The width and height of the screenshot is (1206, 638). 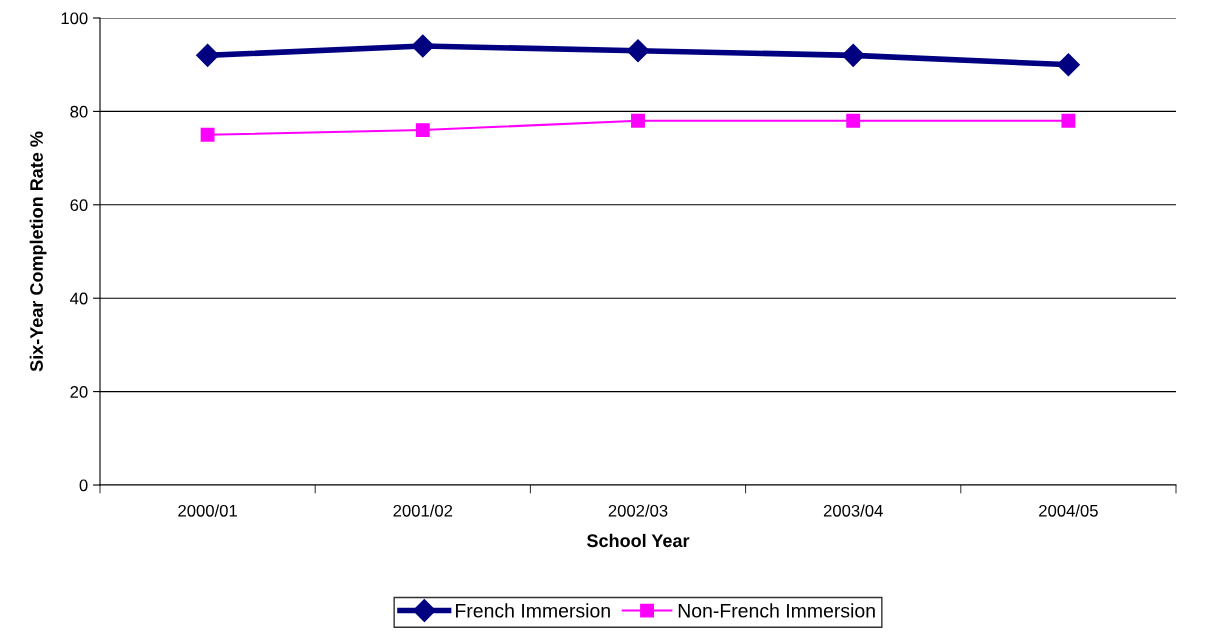 What do you see at coordinates (79, 298) in the screenshot?
I see `y-tick-label: 40` at bounding box center [79, 298].